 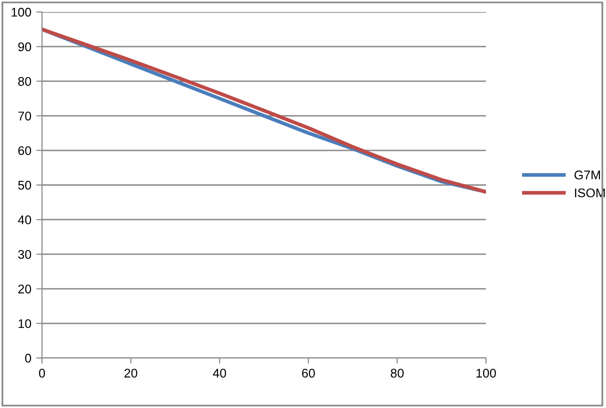 What do you see at coordinates (308, 373) in the screenshot?
I see `x-tick-label: 60` at bounding box center [308, 373].